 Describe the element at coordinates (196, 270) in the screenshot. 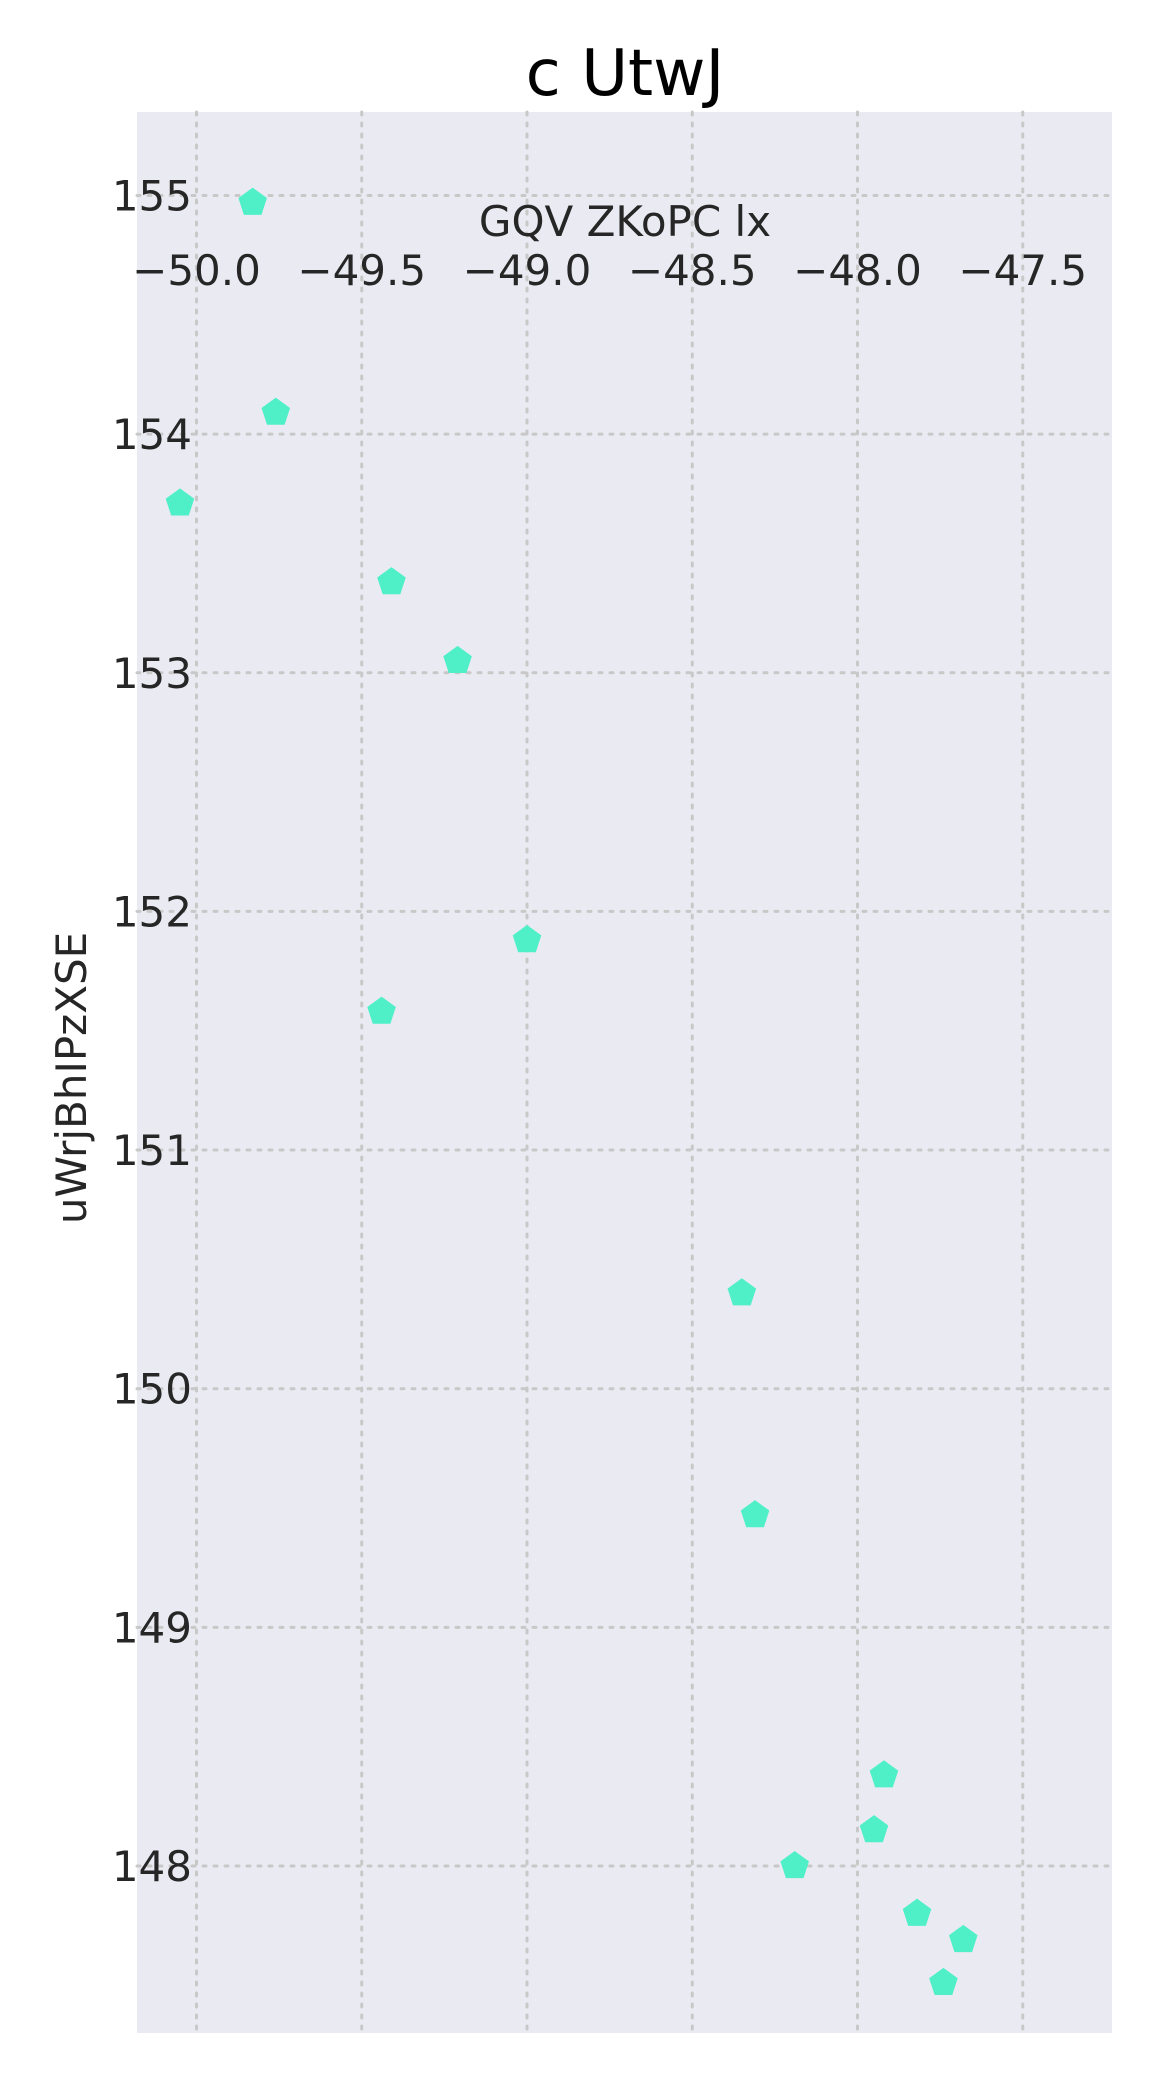

I see `x-tick-label: −50.0` at that location.